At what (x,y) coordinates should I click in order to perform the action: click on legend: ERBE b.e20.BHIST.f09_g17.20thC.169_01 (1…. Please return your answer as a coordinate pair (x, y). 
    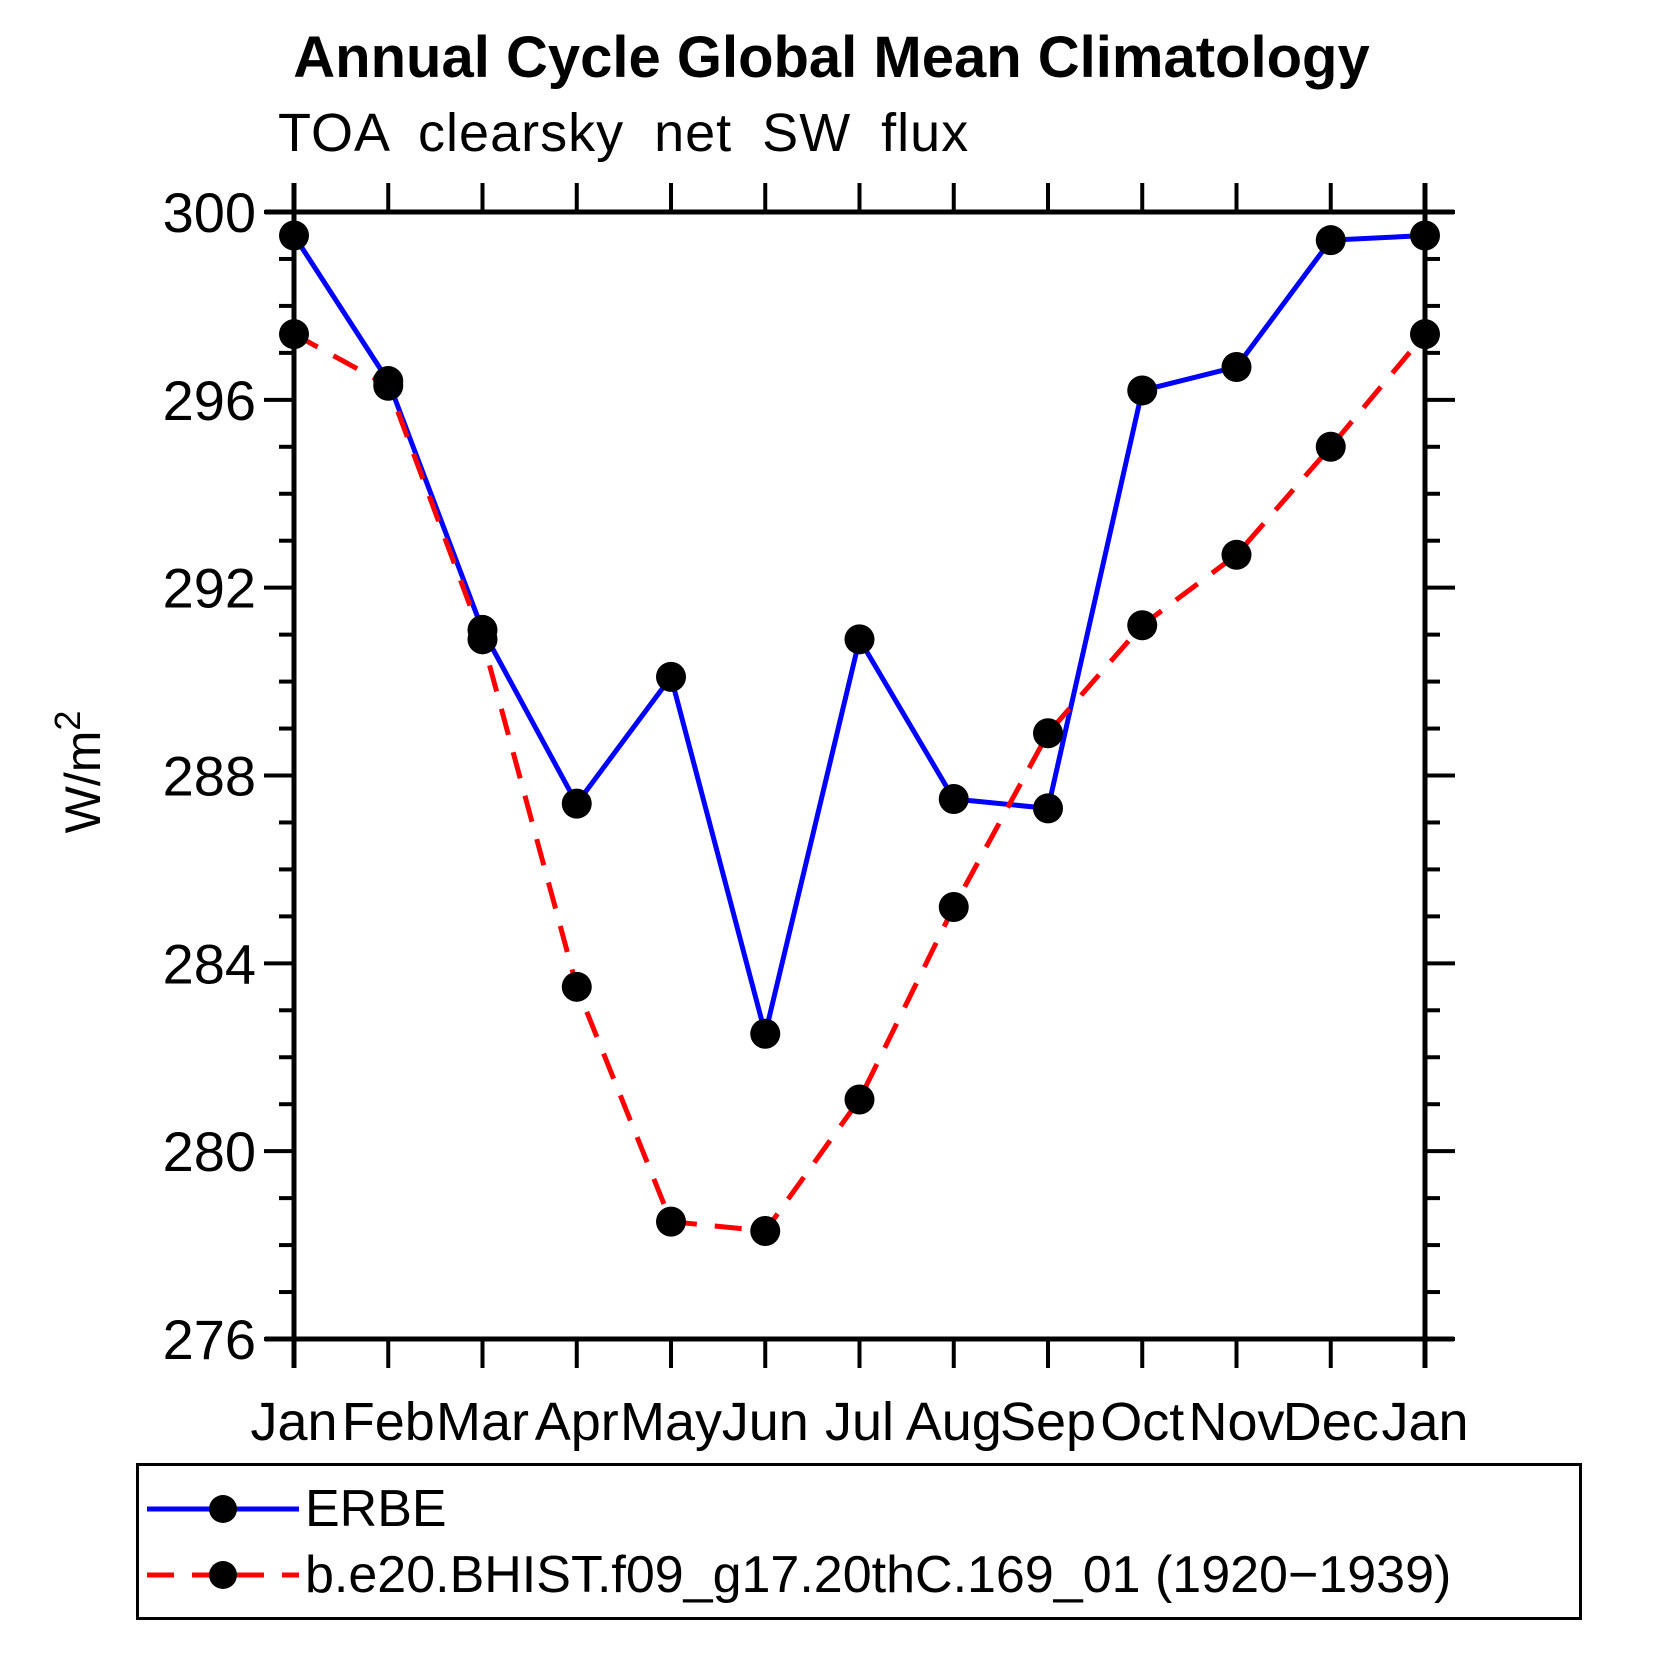
    Looking at the image, I should click on (859, 1541).